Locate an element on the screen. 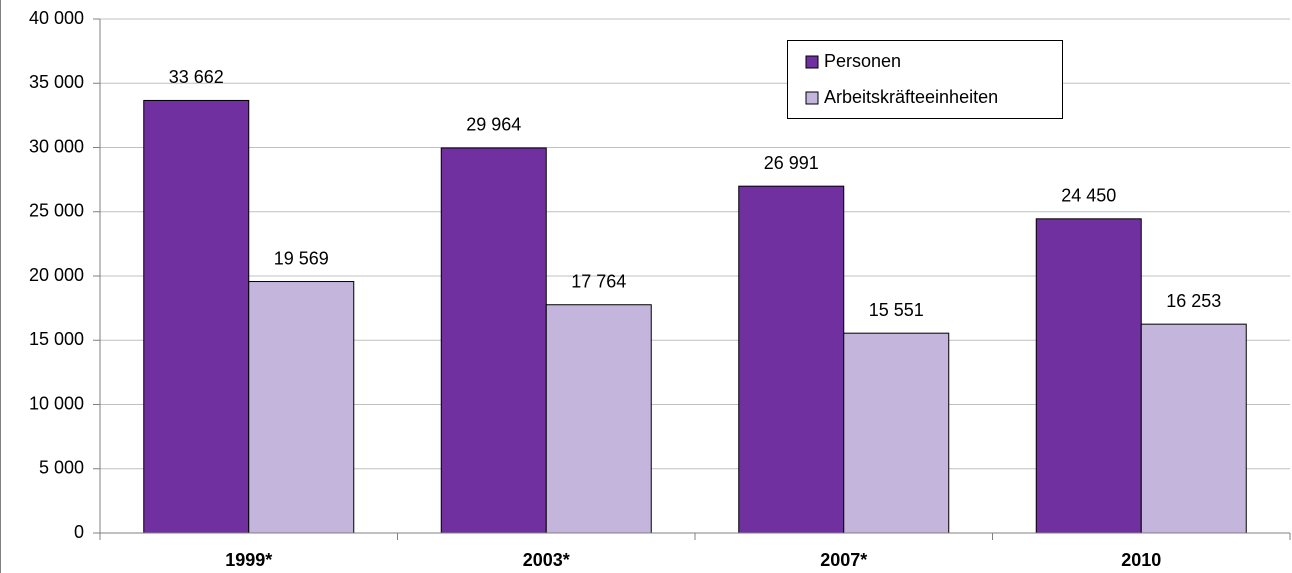 The width and height of the screenshot is (1292, 573). y-tick-label: 5 000 is located at coordinates (61, 468).